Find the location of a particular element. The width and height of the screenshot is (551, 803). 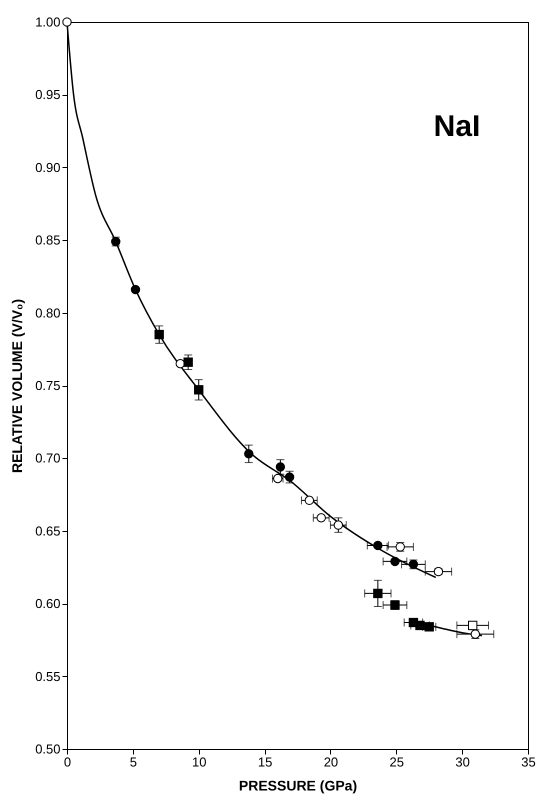

annotation: NaI is located at coordinates (457, 126).